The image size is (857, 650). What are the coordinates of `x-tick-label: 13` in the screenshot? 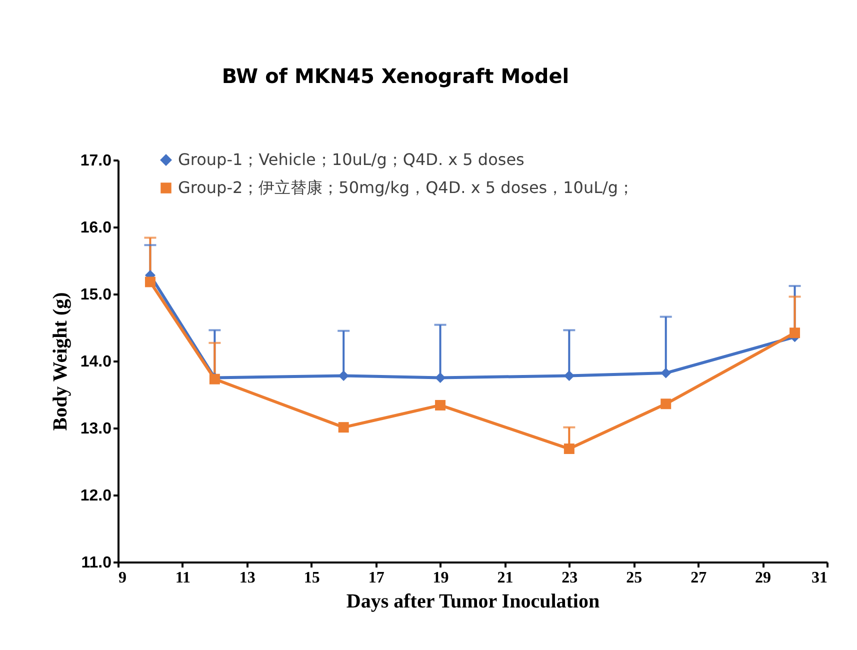 It's located at (247, 578).